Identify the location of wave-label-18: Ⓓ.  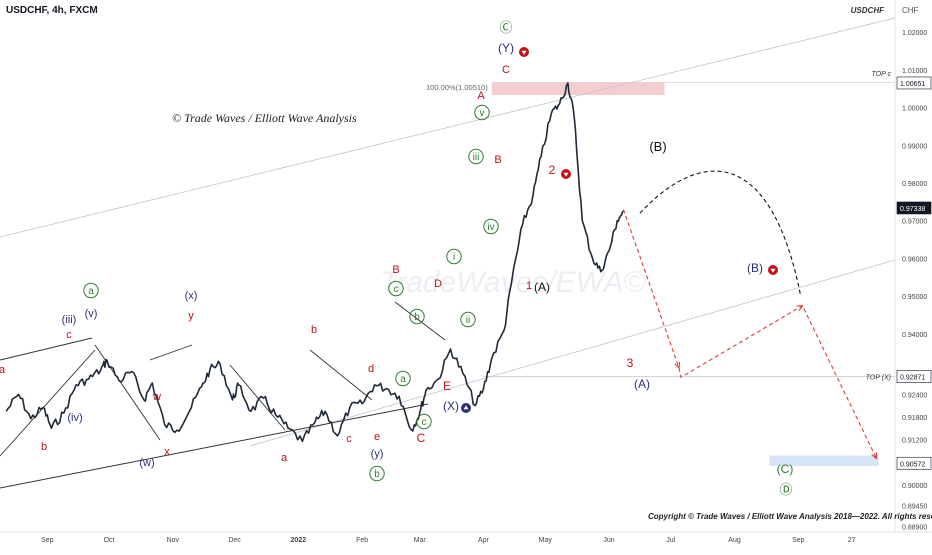
(785, 489).